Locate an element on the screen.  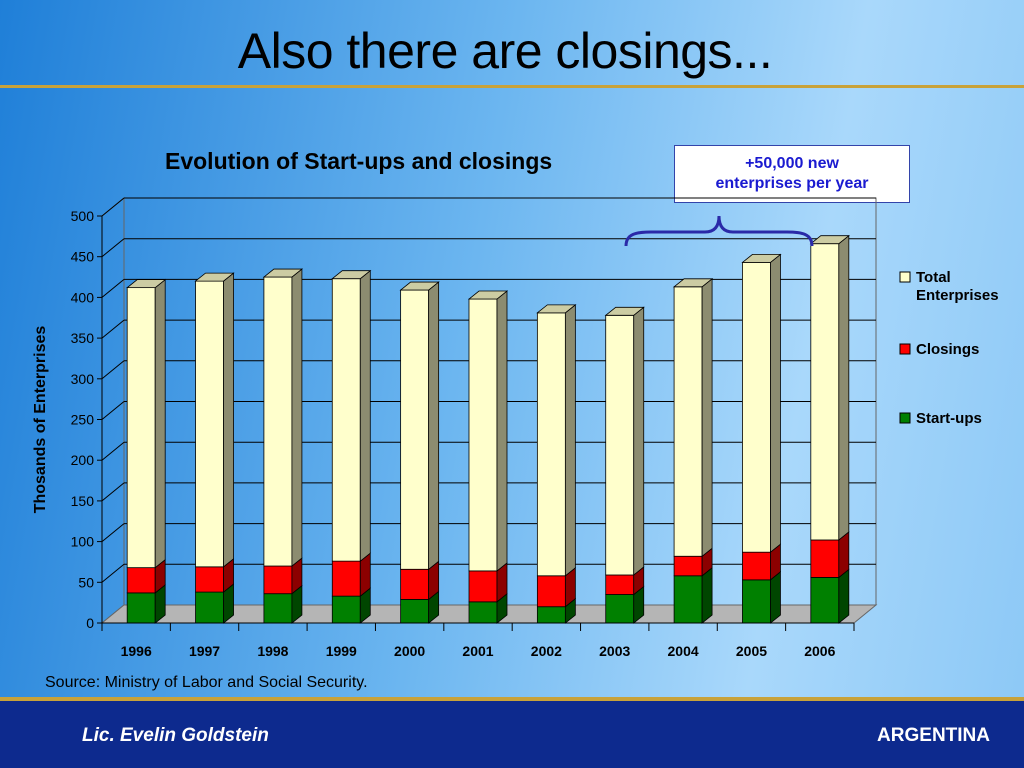
bar-closings-2001 is located at coordinates (483, 586).